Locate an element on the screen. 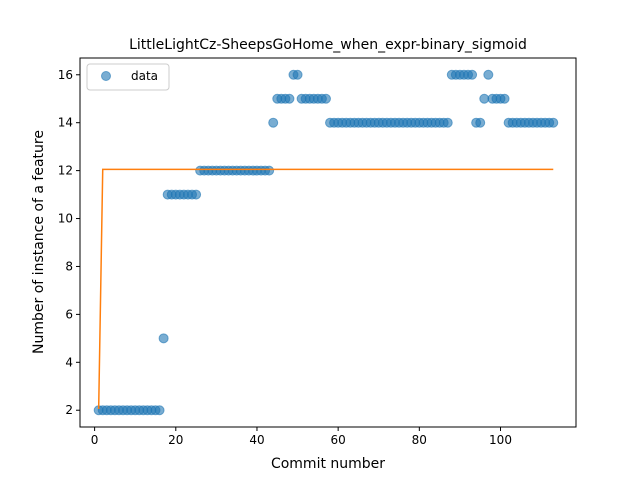  x-tick-label: 60 is located at coordinates (338, 440).